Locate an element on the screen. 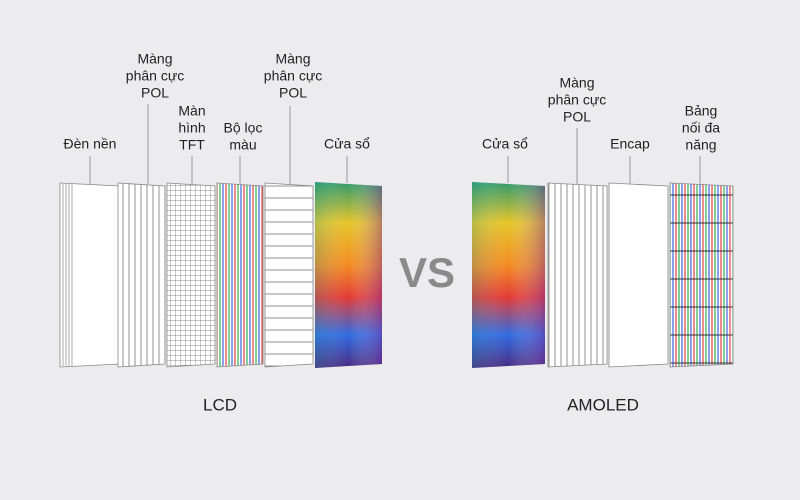 This screenshot has width=800, height=500. layer-label: nối đa is located at coordinates (701, 128).